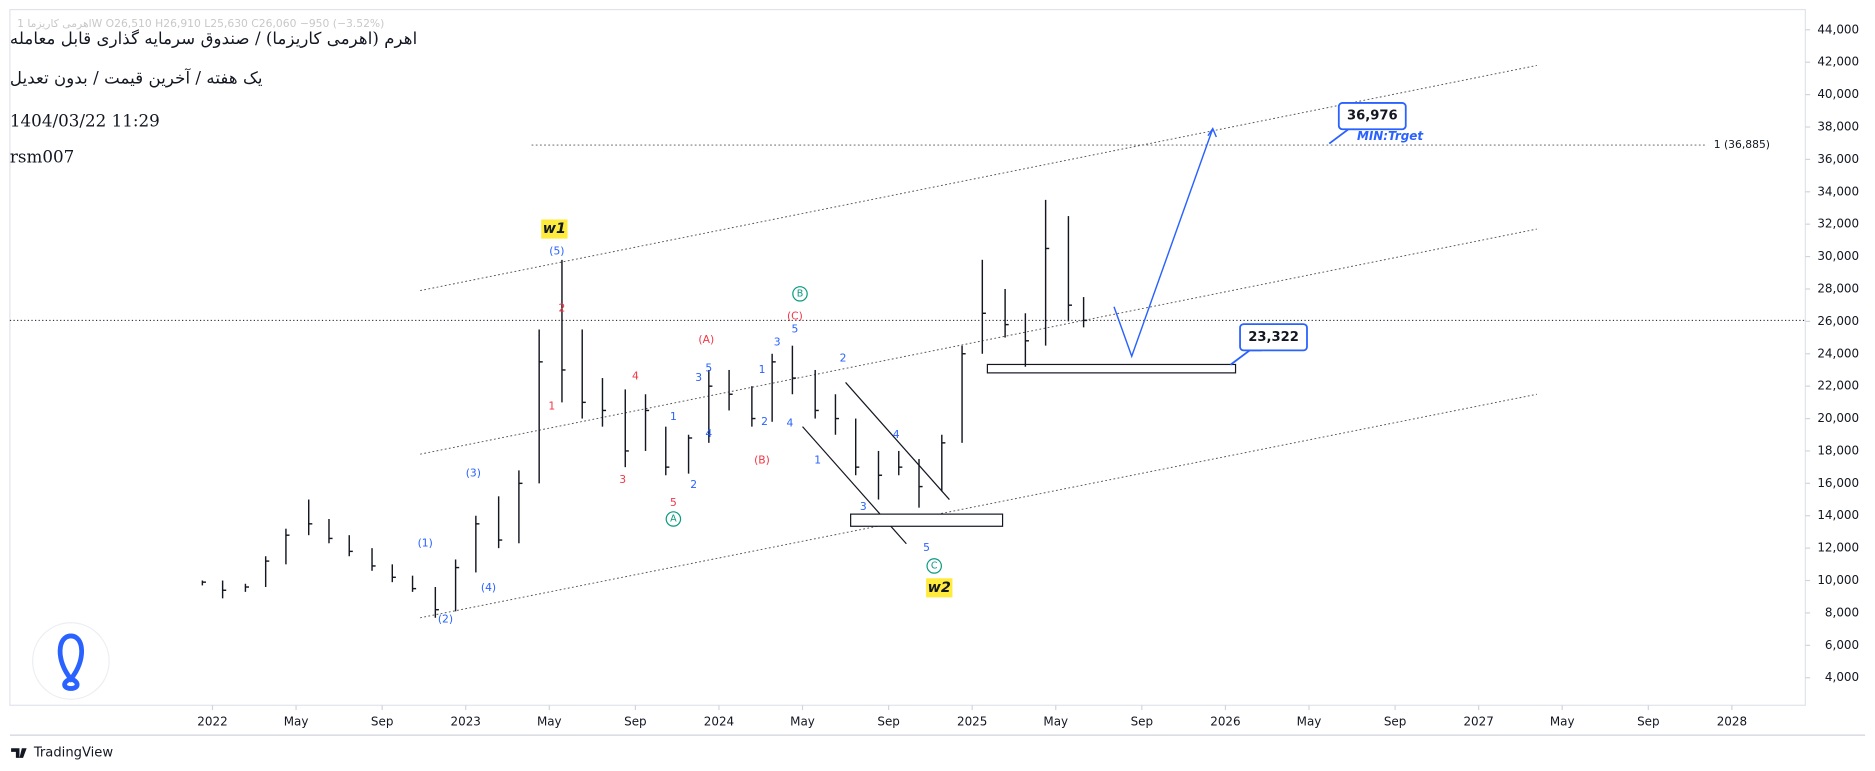 The width and height of the screenshot is (1875, 771). Describe the element at coordinates (488, 587) in the screenshot. I see `wave-label: (4)` at that location.